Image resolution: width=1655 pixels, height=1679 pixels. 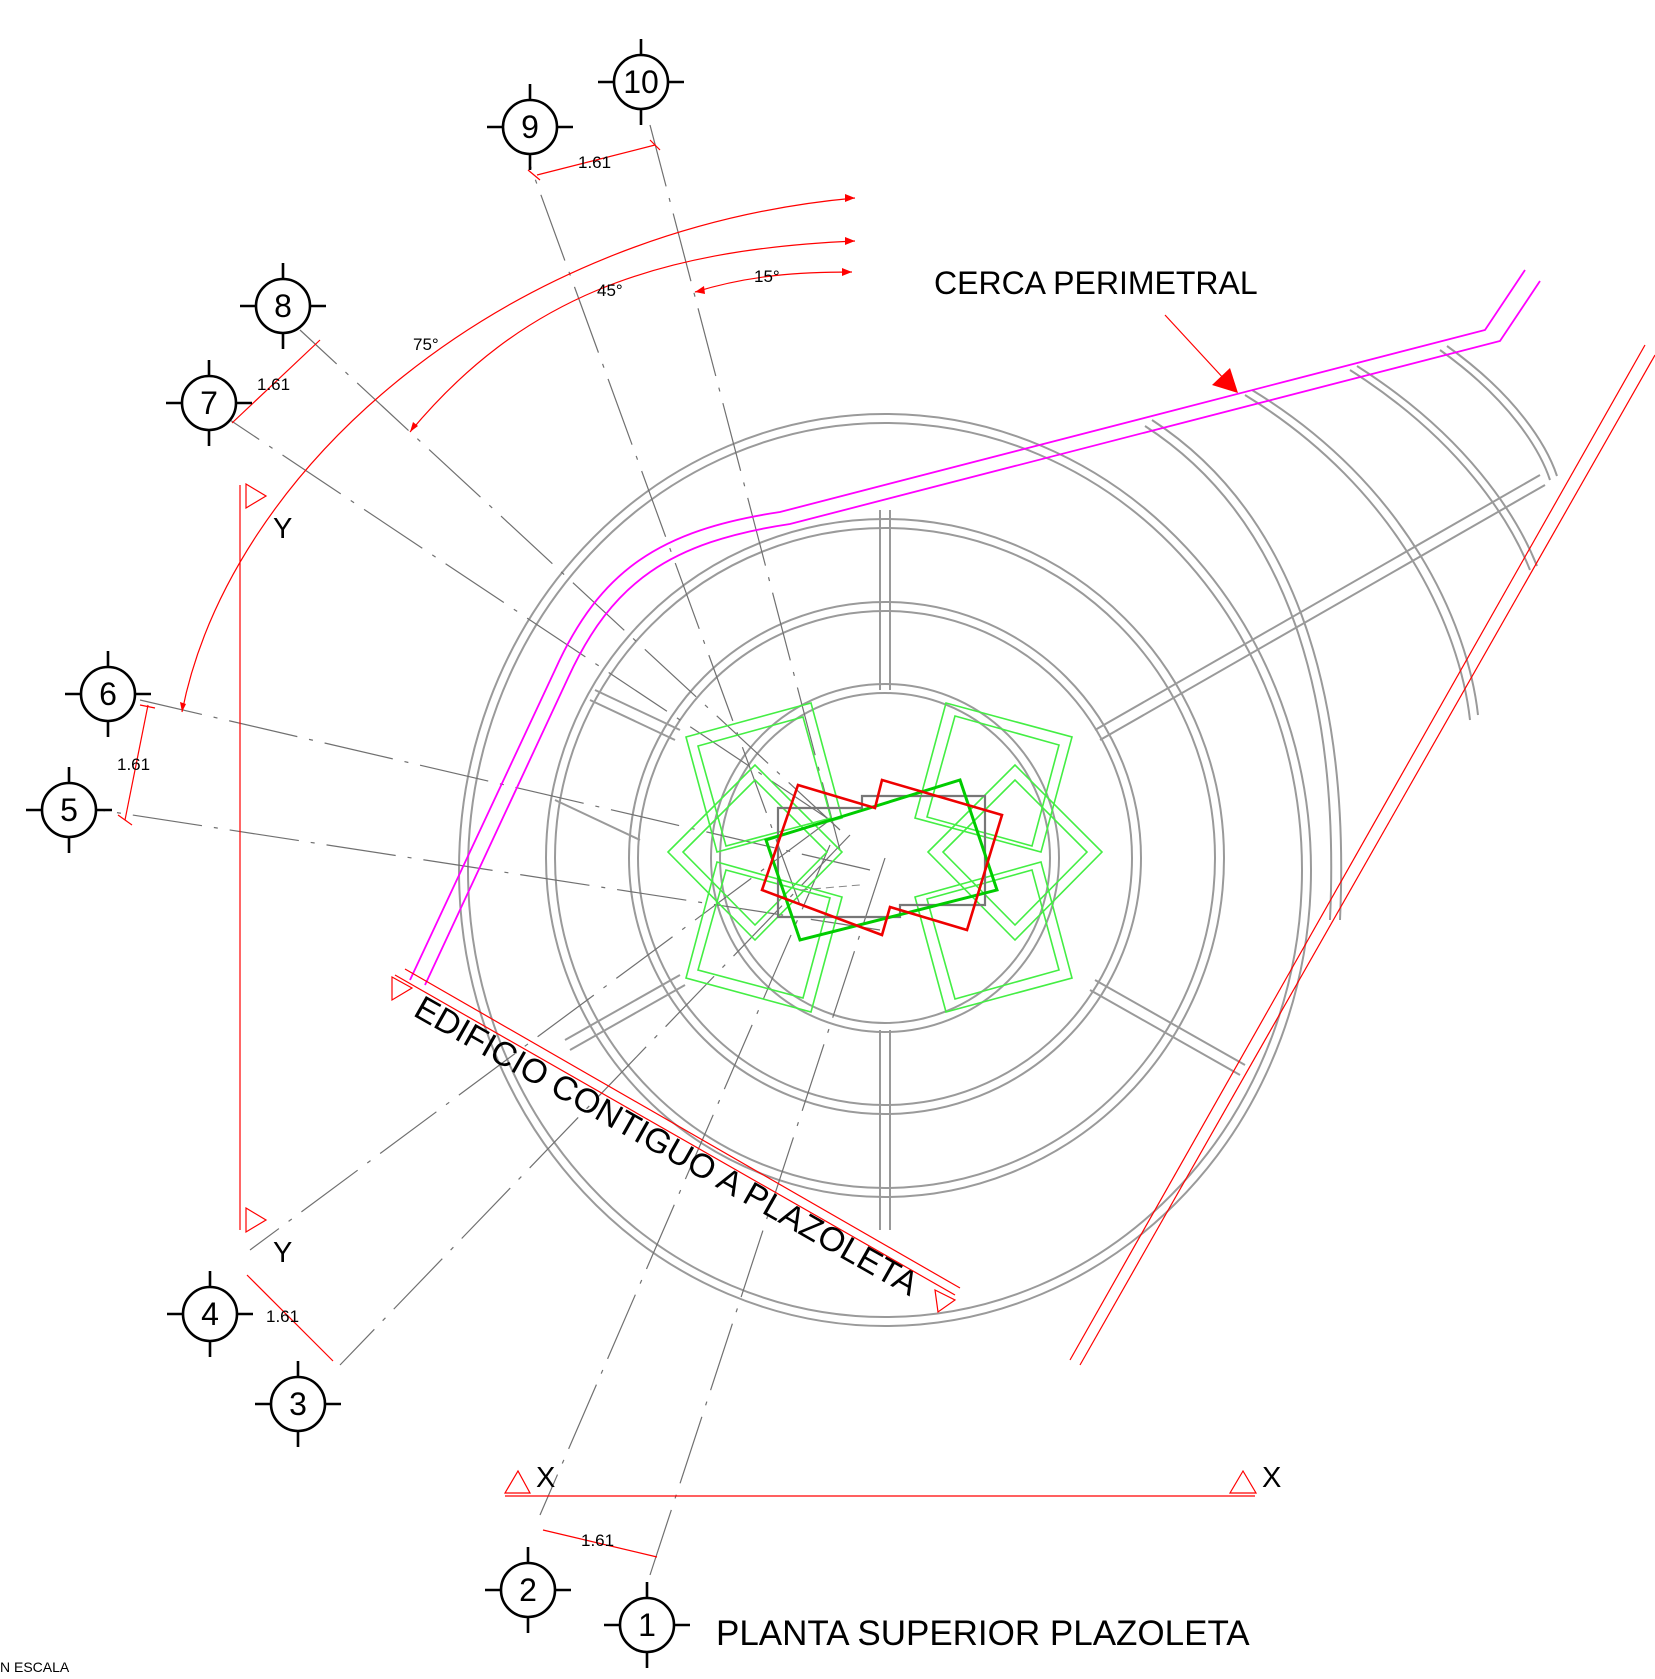 What do you see at coordinates (108, 694) in the screenshot?
I see `grid-label-6: 6` at bounding box center [108, 694].